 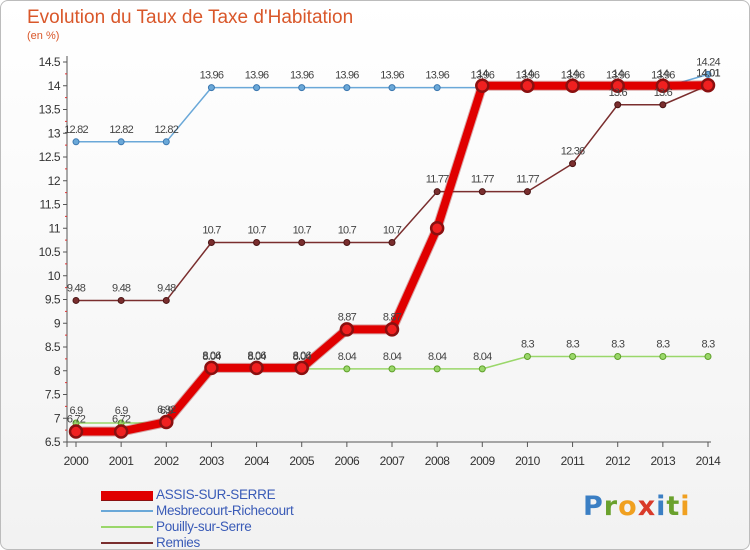 I want to click on y-tick-label: 13, so click(x=54, y=133).